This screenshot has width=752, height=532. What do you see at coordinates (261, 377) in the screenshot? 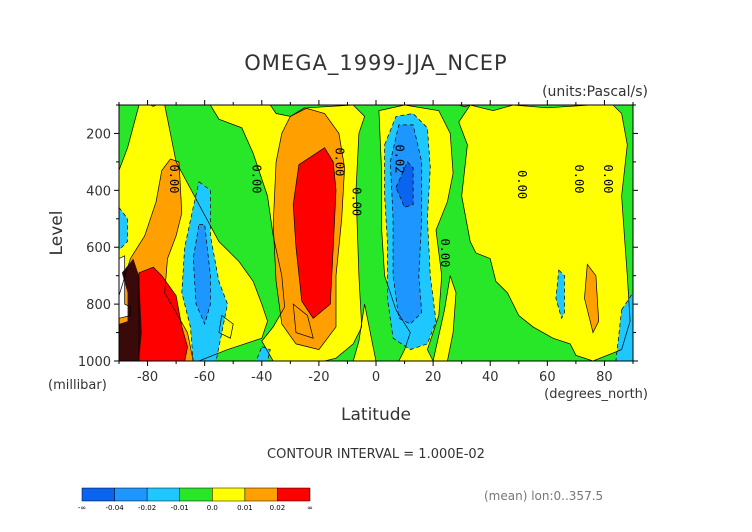
I see `x-tick-label-2: -40` at bounding box center [261, 377].